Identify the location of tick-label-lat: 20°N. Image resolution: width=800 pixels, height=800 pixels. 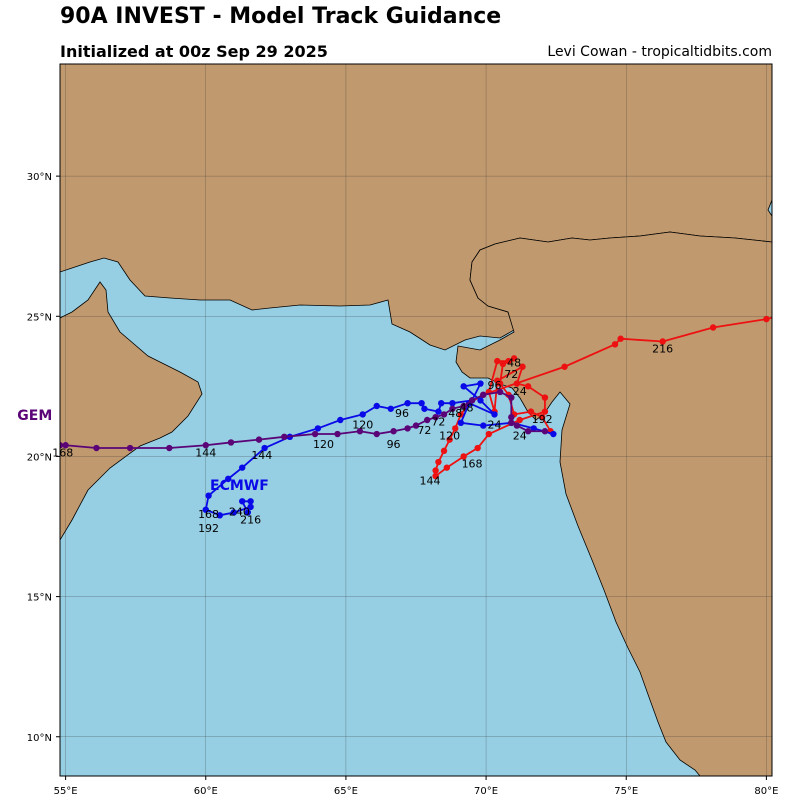
(39, 457).